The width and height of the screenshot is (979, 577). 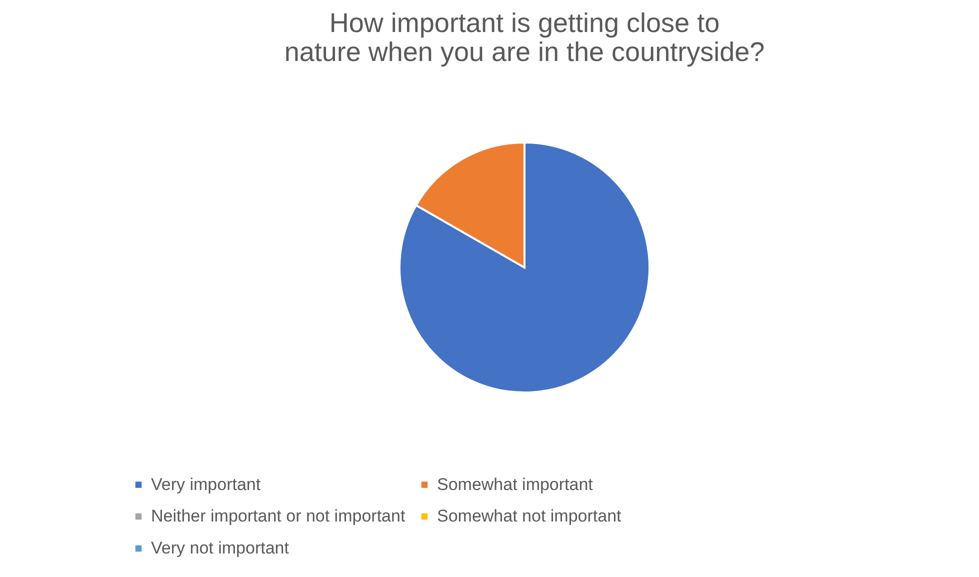 I want to click on legend-label: Somewhat not important, so click(x=529, y=516).